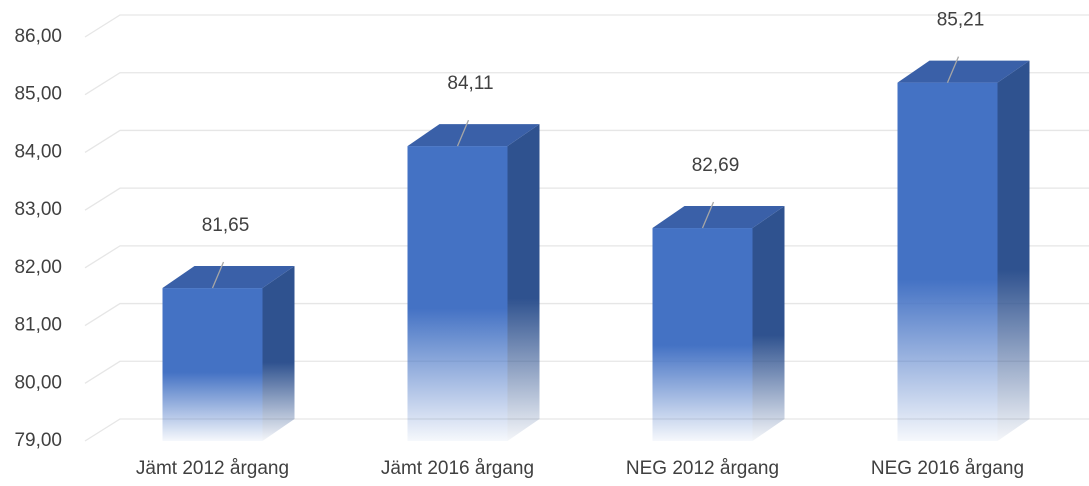 The image size is (1089, 486). Describe the element at coordinates (961, 20) in the screenshot. I see `data-label: 85,21` at that location.